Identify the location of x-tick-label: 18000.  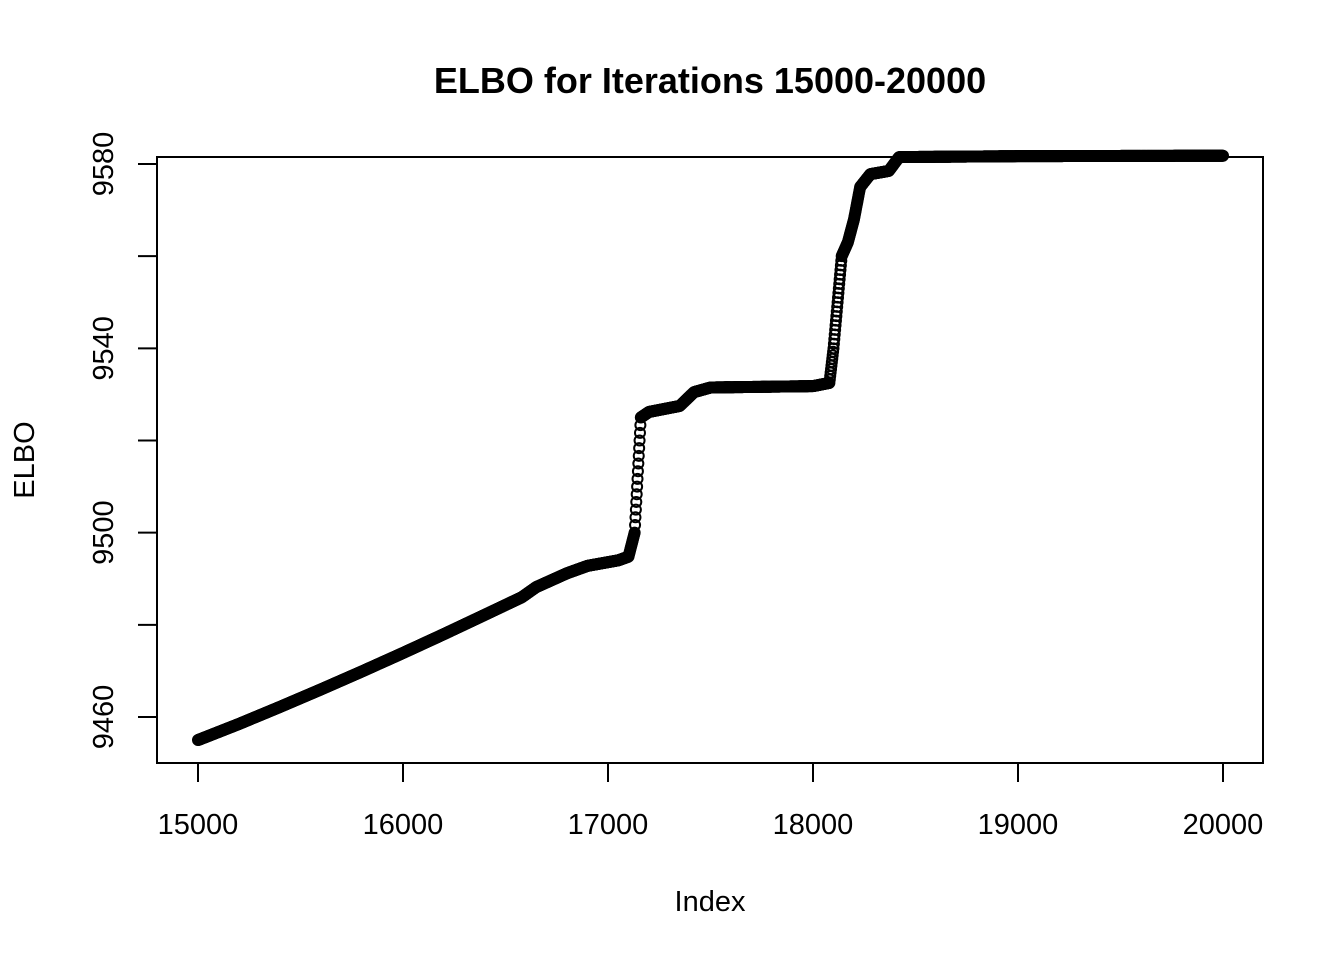
(813, 825).